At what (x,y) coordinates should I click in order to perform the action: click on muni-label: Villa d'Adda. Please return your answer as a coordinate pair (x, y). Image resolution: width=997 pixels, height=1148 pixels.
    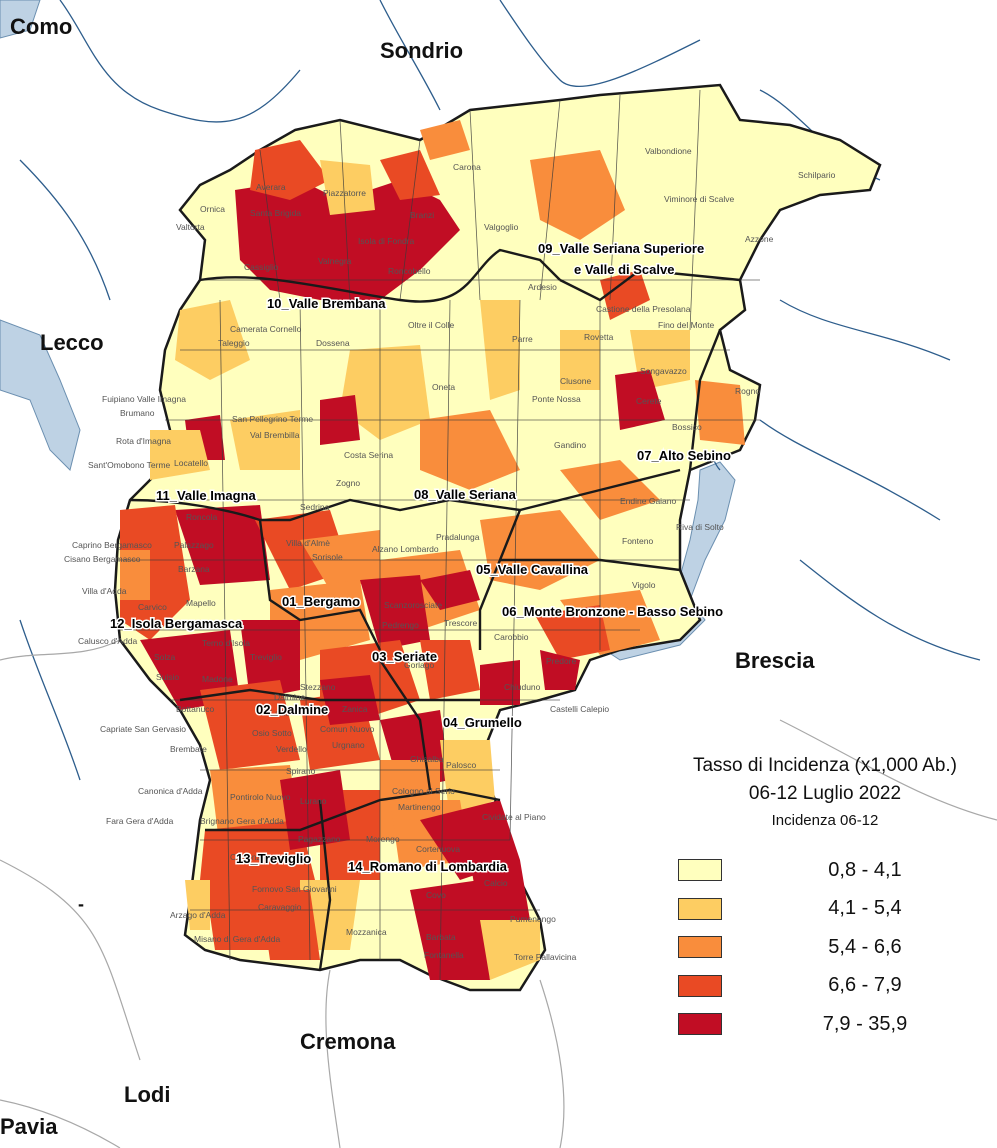
    Looking at the image, I should click on (104, 591).